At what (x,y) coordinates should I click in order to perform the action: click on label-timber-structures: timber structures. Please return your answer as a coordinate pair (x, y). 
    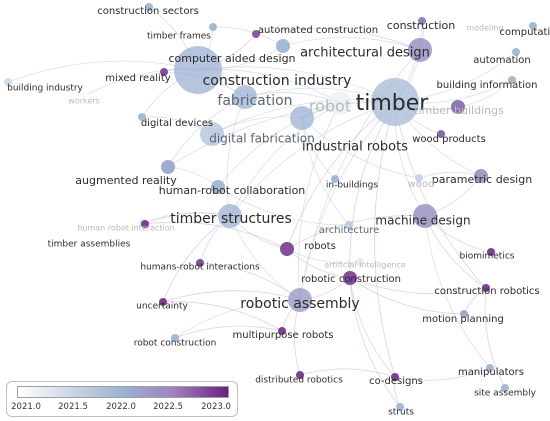
    Looking at the image, I should click on (231, 219).